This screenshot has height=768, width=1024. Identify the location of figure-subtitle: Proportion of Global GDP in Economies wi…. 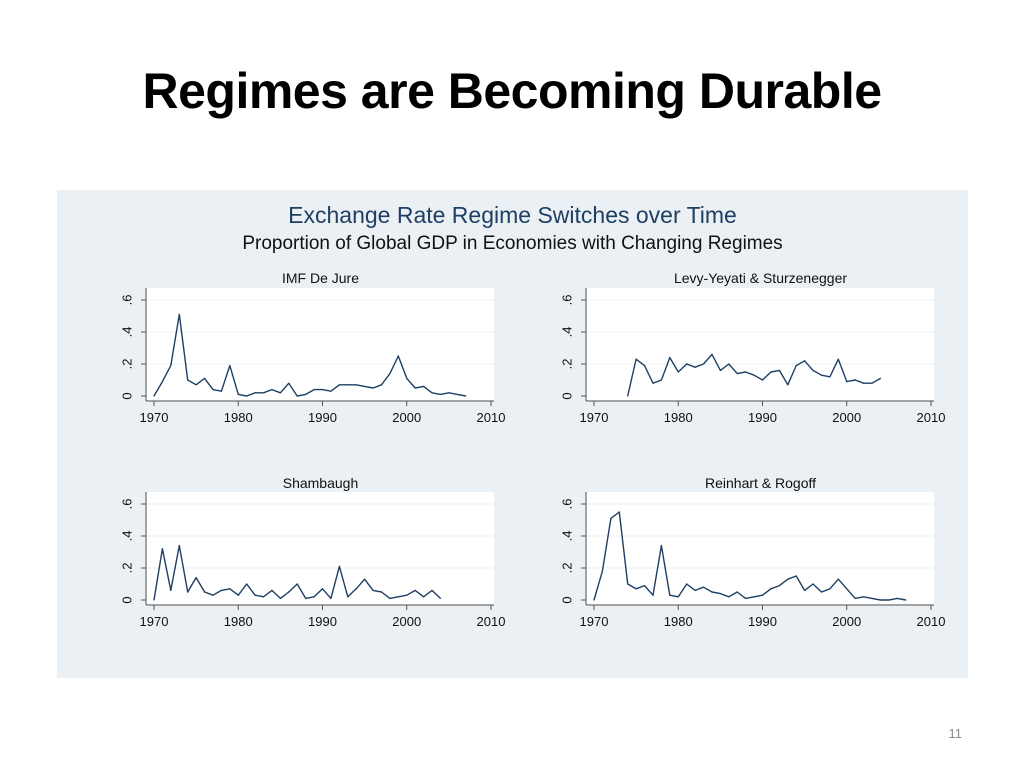
(512, 243).